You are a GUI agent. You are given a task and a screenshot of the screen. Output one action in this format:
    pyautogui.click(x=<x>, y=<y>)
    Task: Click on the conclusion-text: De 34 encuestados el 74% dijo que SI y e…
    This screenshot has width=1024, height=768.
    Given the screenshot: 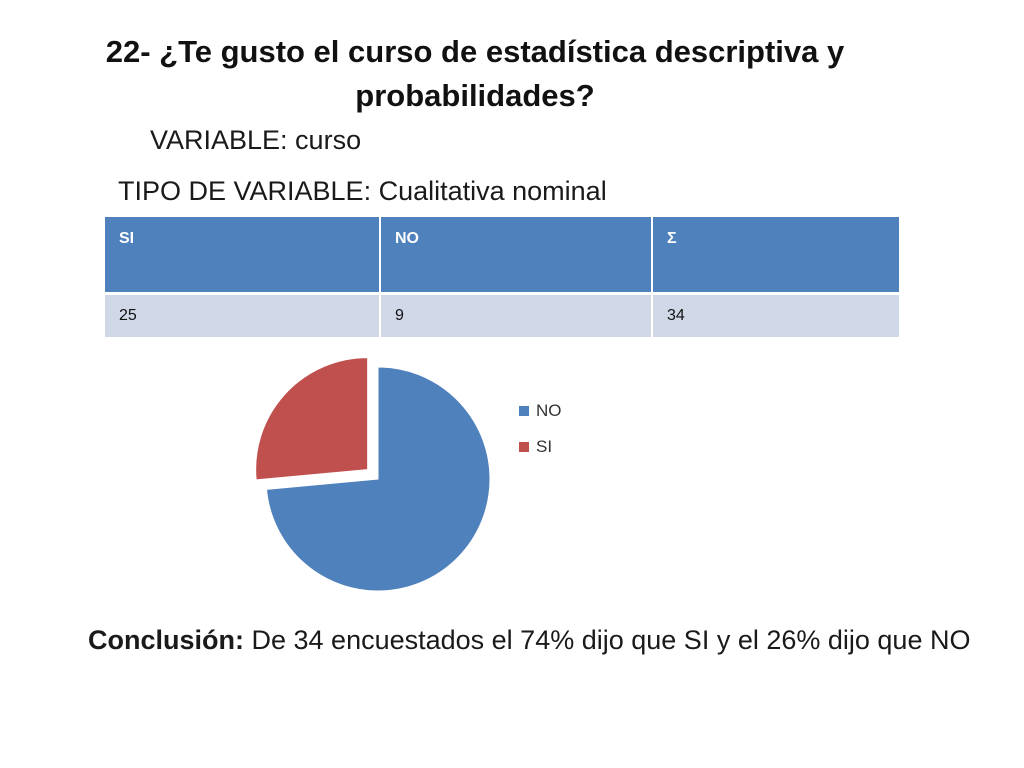 What is the action you would take?
    pyautogui.click(x=607, y=640)
    